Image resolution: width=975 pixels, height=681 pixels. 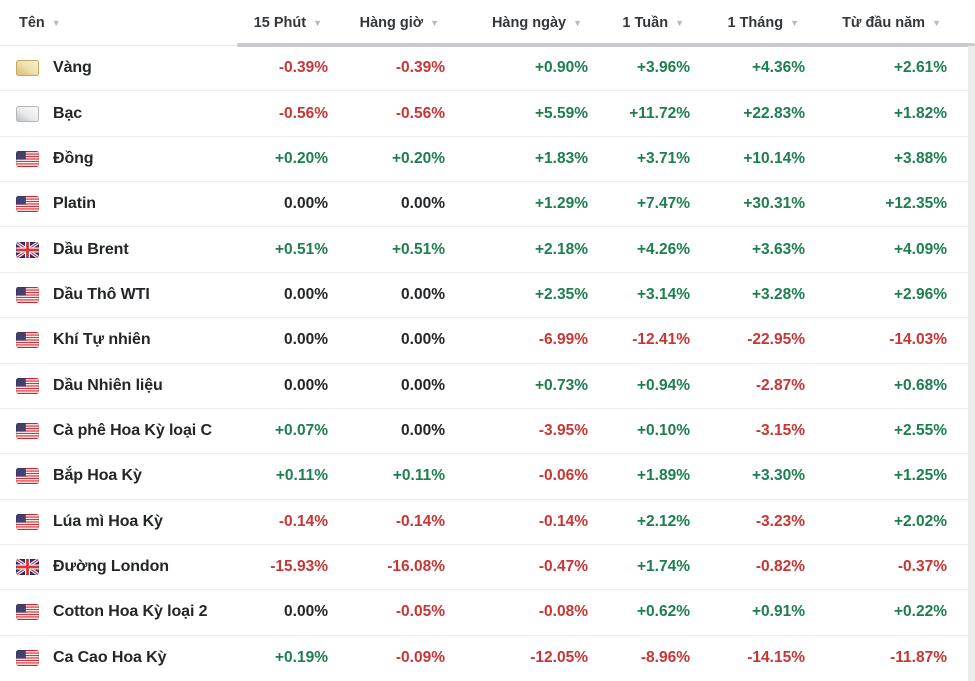 I want to click on change-15min: +0.19%, so click(x=301, y=658).